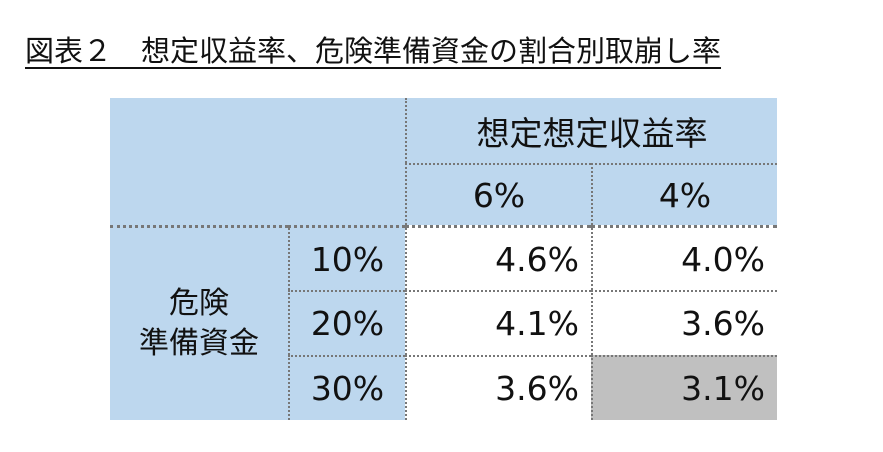 The width and height of the screenshot is (883, 452). I want to click on value-cell: 4.6%, so click(498, 257).